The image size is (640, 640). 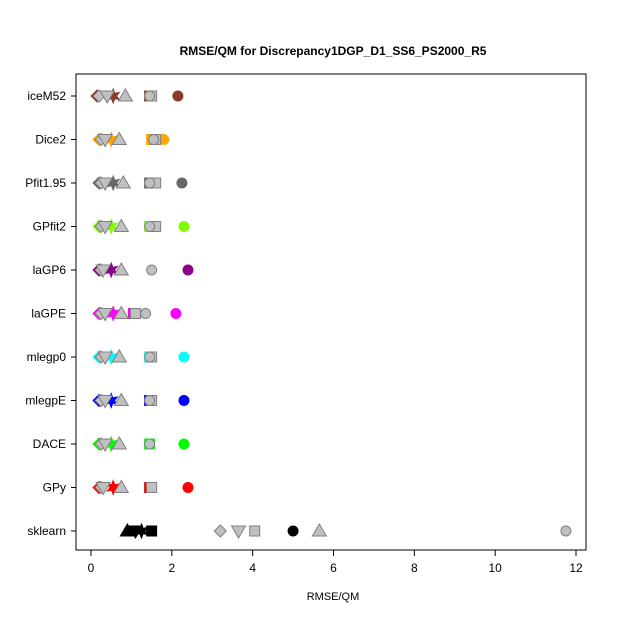 I want to click on marker-triangle-down-lagp6, so click(x=103, y=271).